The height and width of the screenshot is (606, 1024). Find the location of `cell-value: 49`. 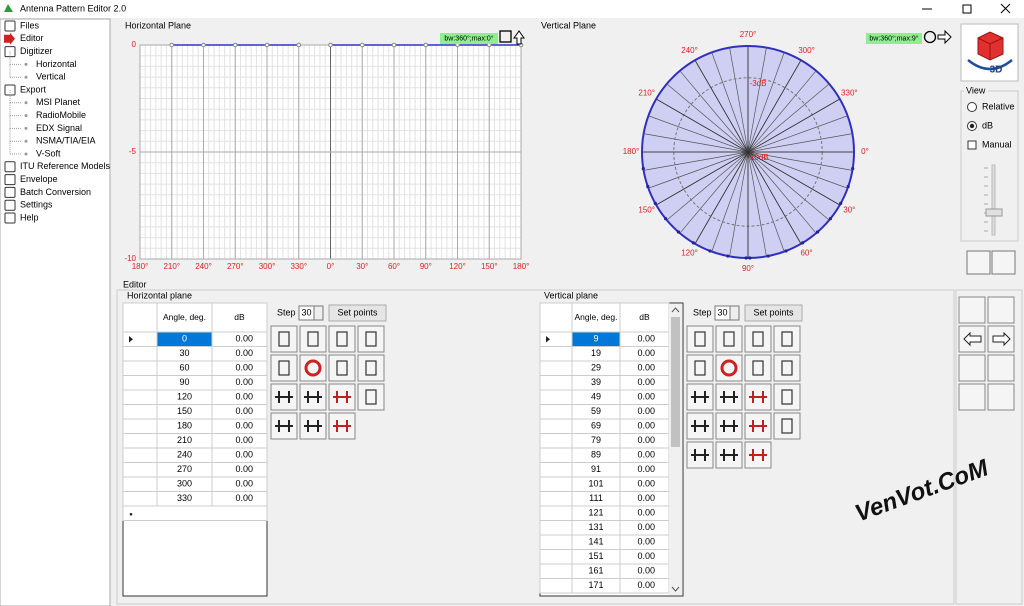

cell-value: 49 is located at coordinates (596, 397).